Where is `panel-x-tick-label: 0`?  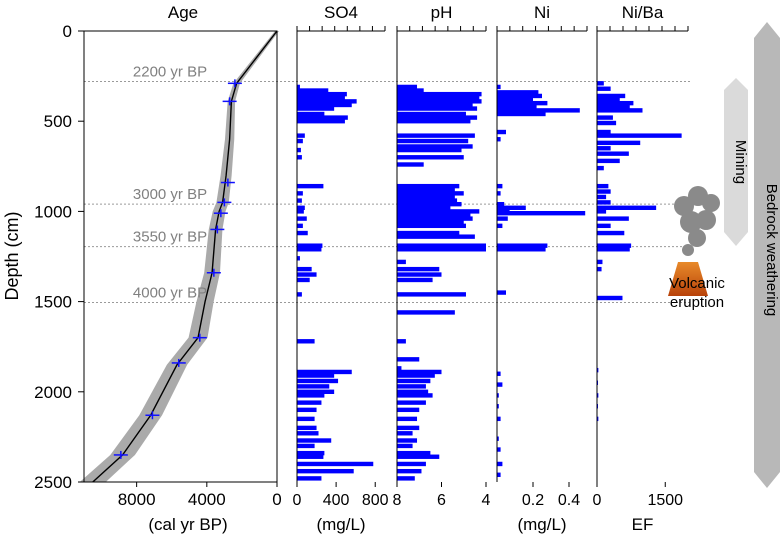
panel-x-tick-label: 0 is located at coordinates (297, 500).